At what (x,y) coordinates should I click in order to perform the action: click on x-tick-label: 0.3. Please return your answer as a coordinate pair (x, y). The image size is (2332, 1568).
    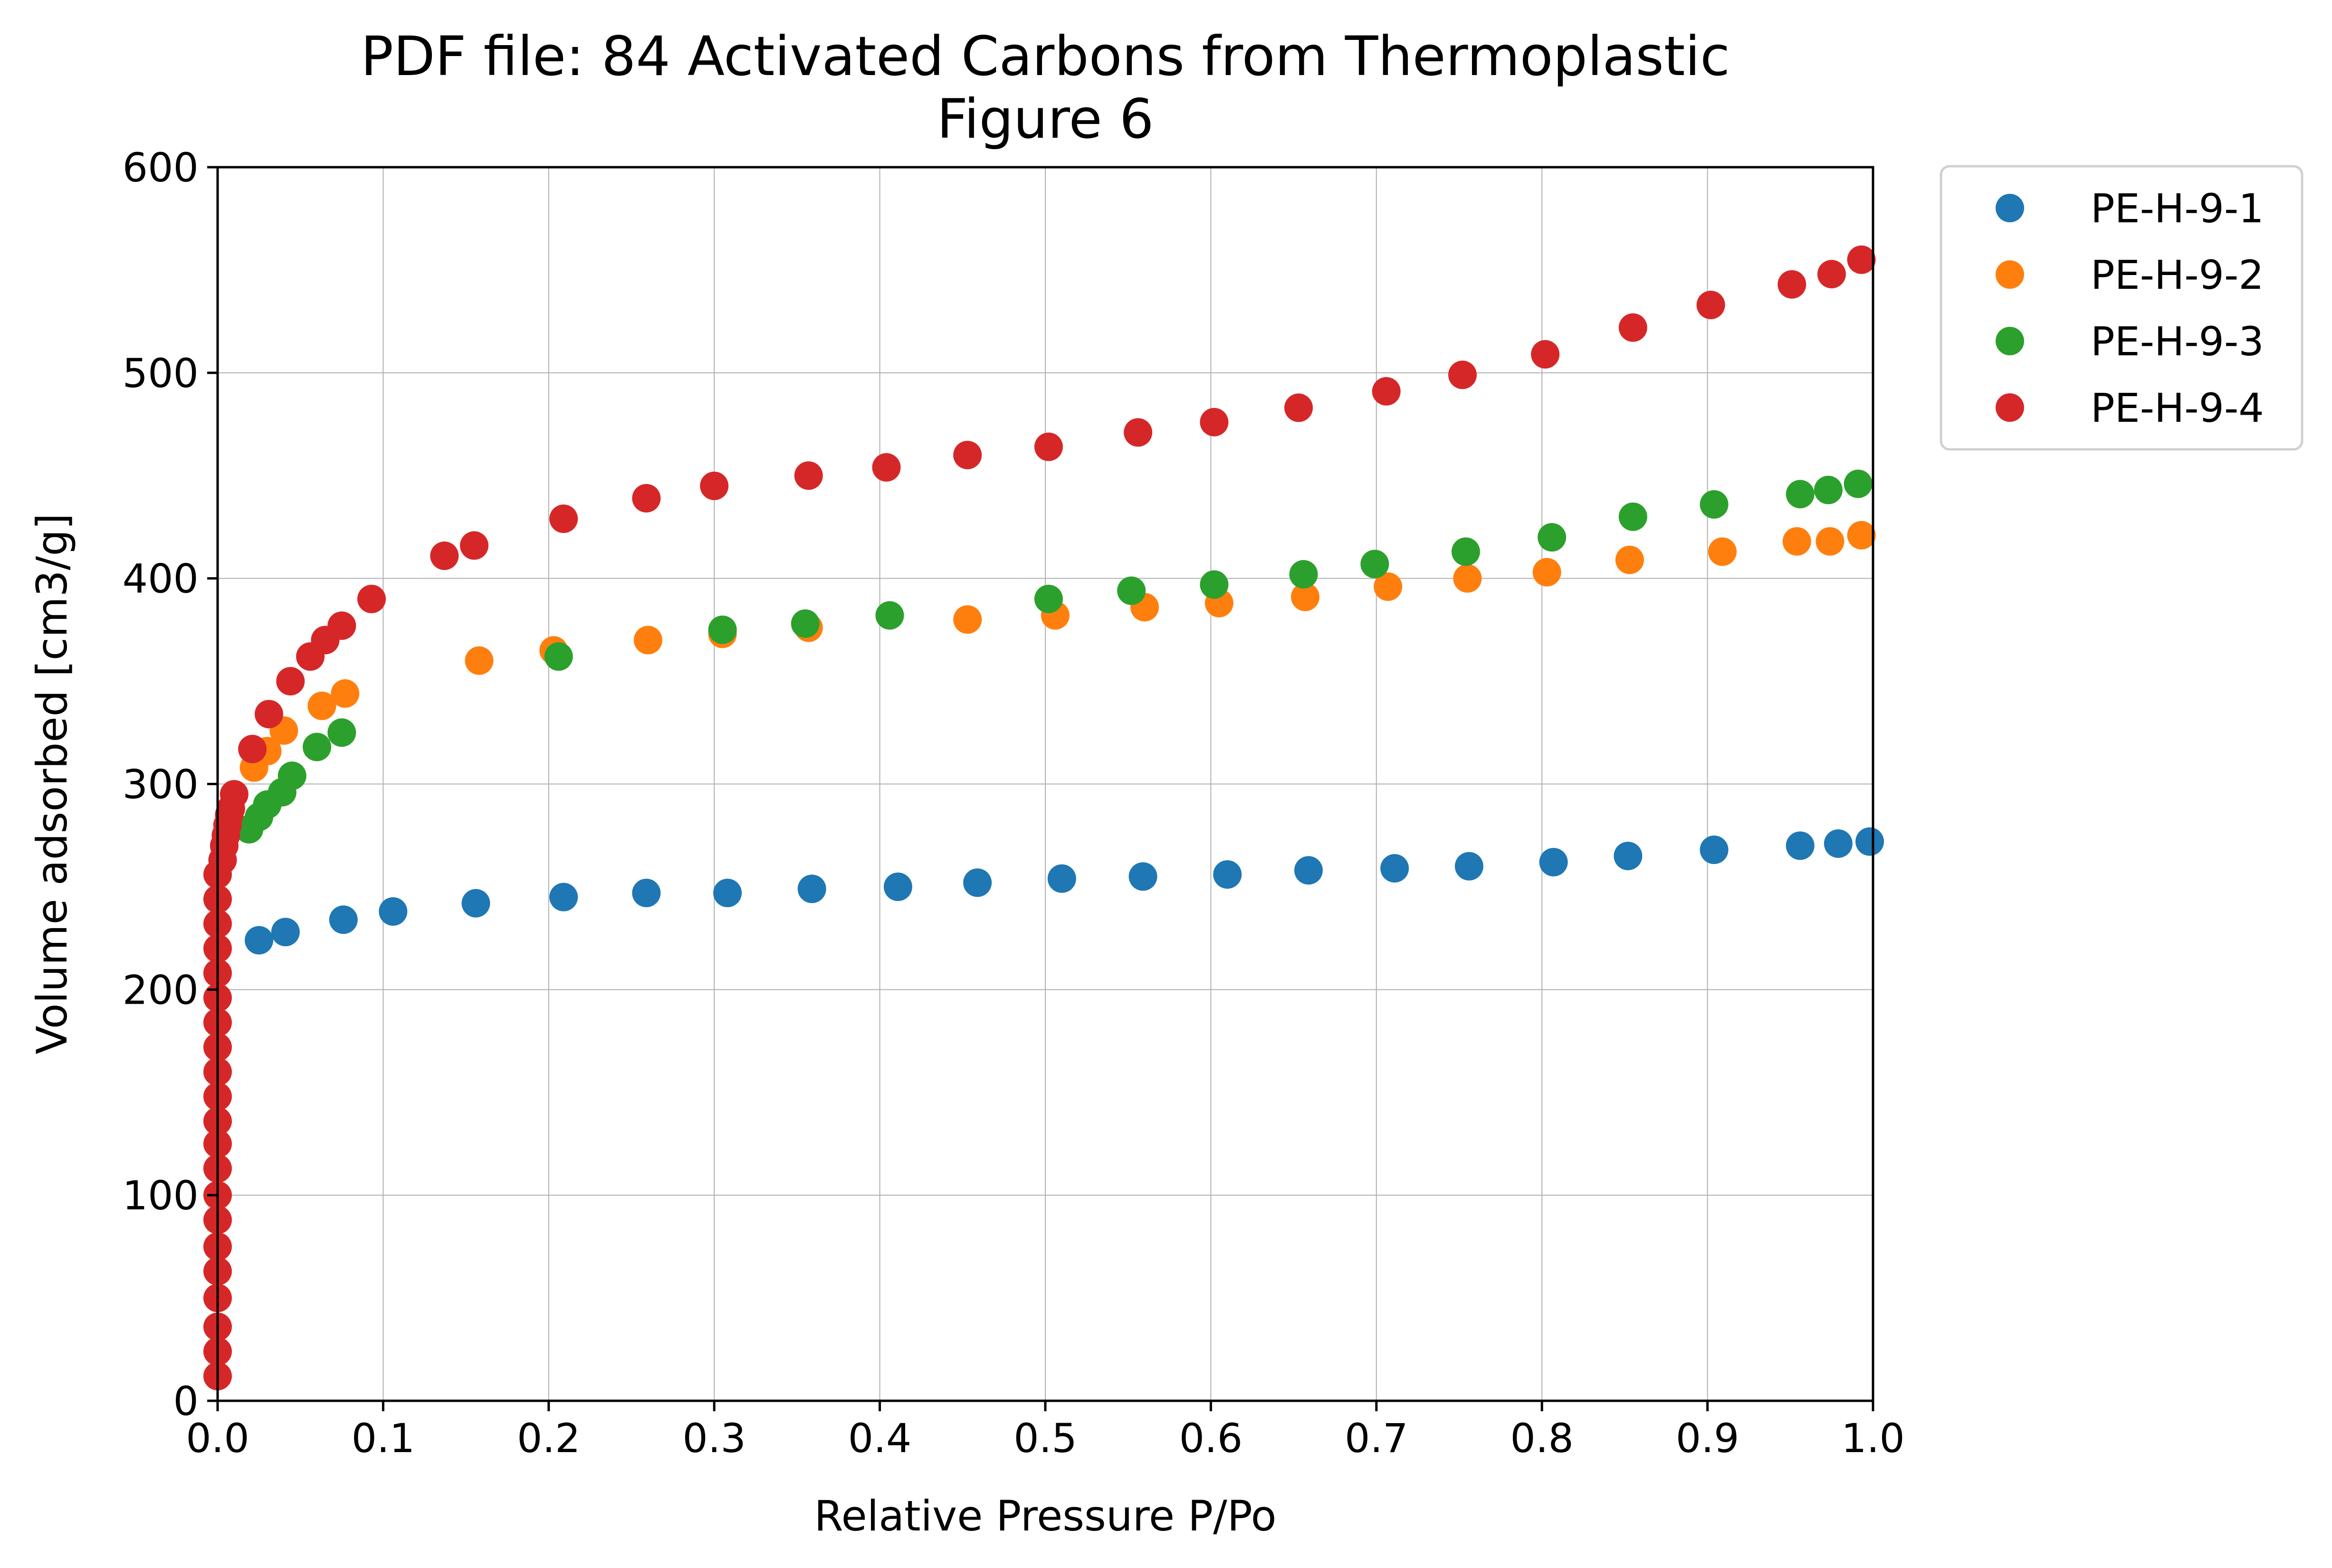
    Looking at the image, I should click on (714, 1439).